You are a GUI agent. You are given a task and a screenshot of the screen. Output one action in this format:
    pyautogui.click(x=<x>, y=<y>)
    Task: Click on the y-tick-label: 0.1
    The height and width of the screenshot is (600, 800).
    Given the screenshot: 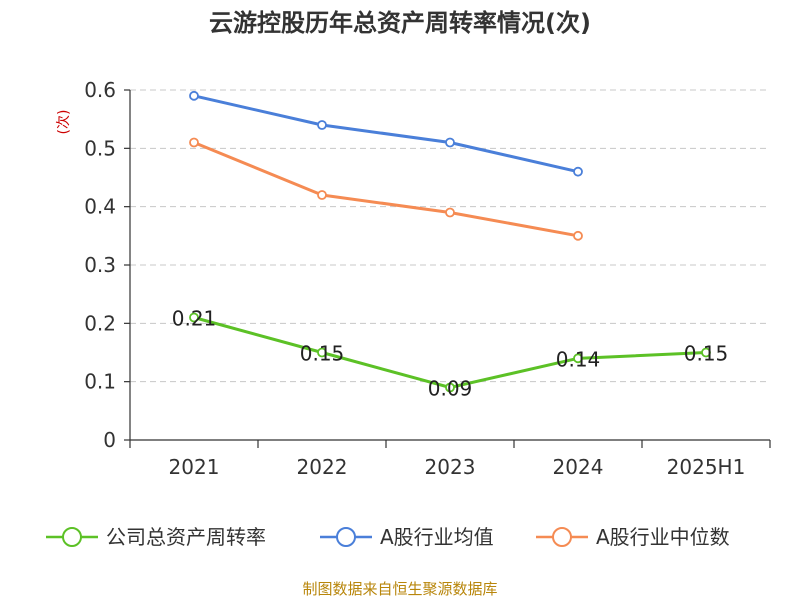 What is the action you would take?
    pyautogui.click(x=100, y=382)
    